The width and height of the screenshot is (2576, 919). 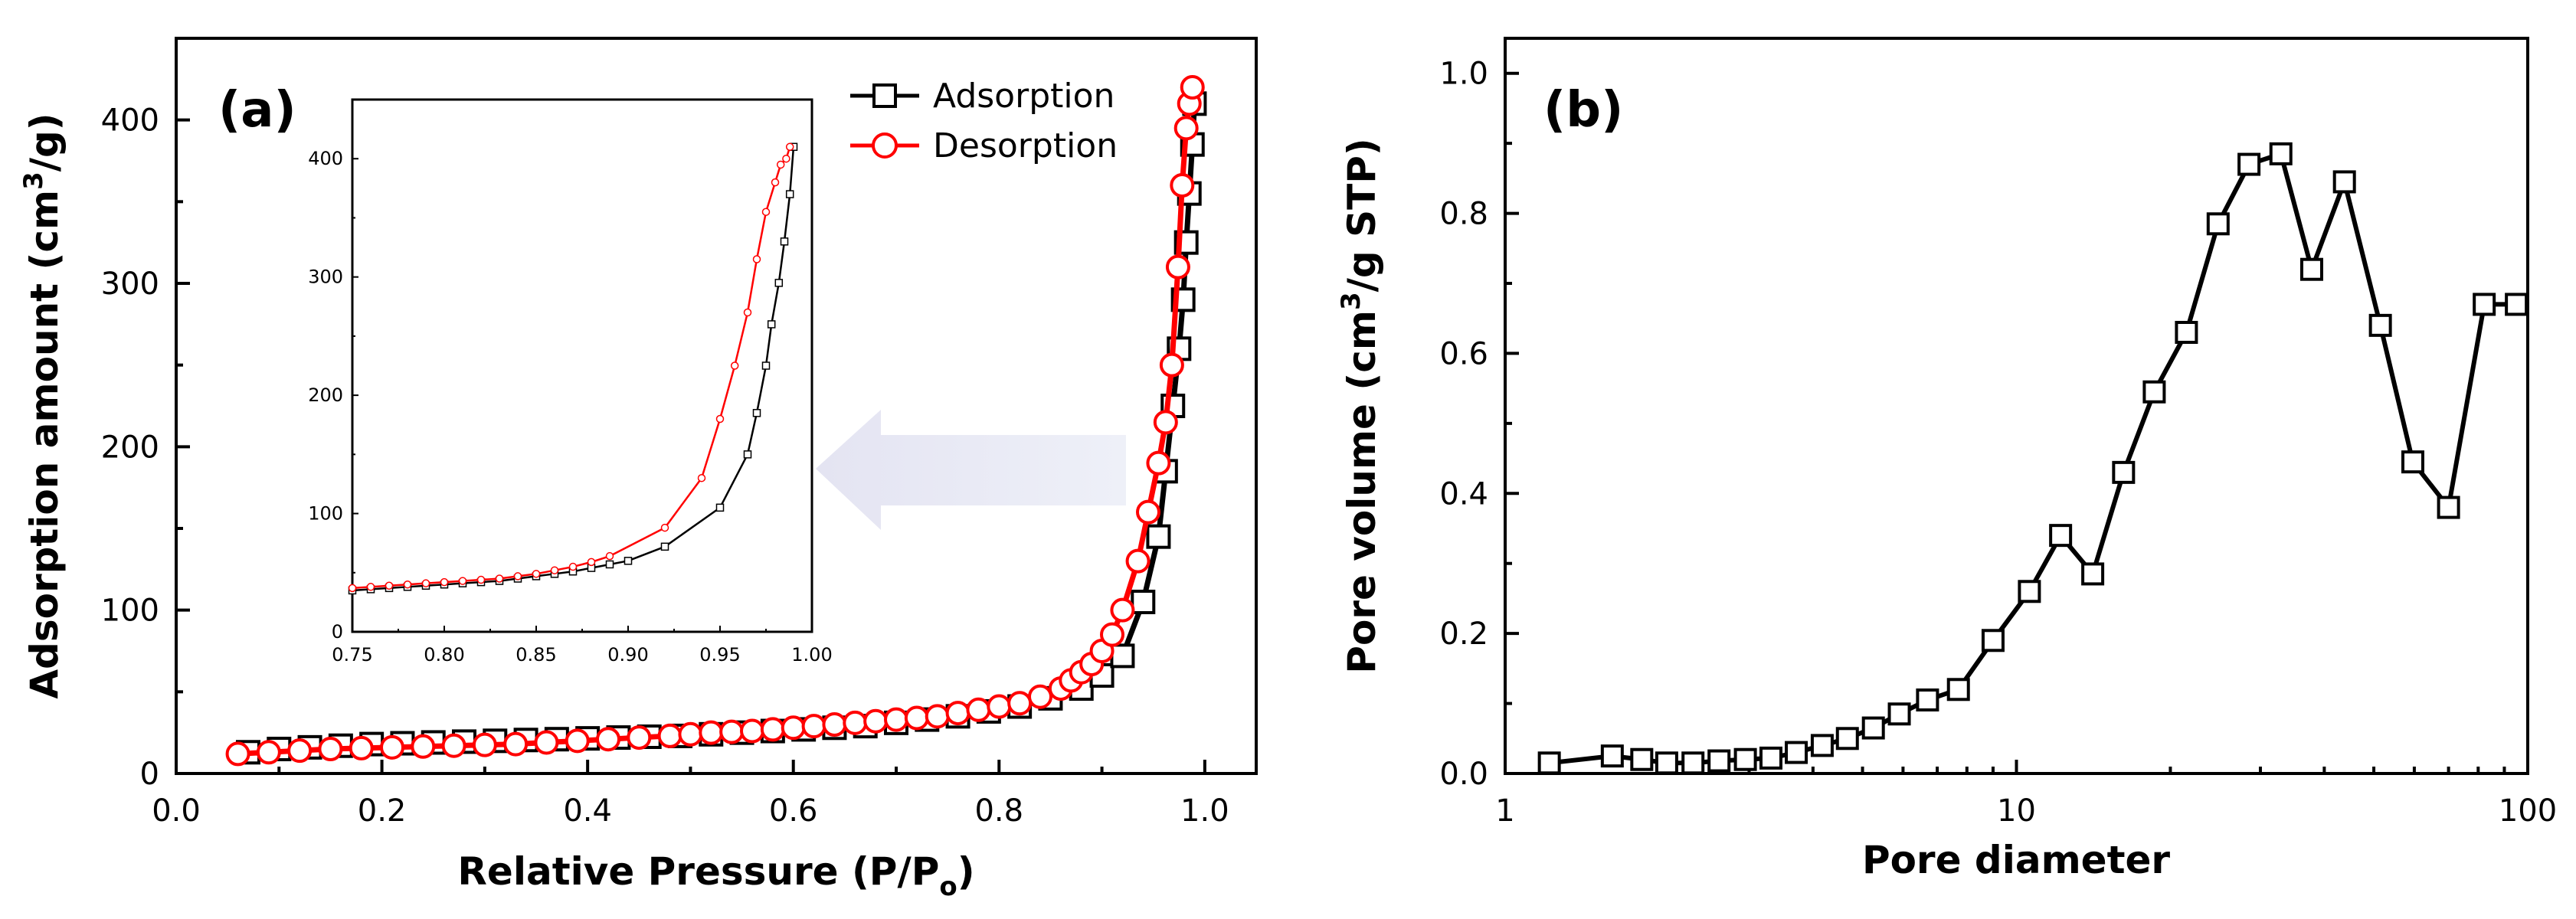 What do you see at coordinates (971, 470) in the screenshot?
I see `arrow-to-inset-shape` at bounding box center [971, 470].